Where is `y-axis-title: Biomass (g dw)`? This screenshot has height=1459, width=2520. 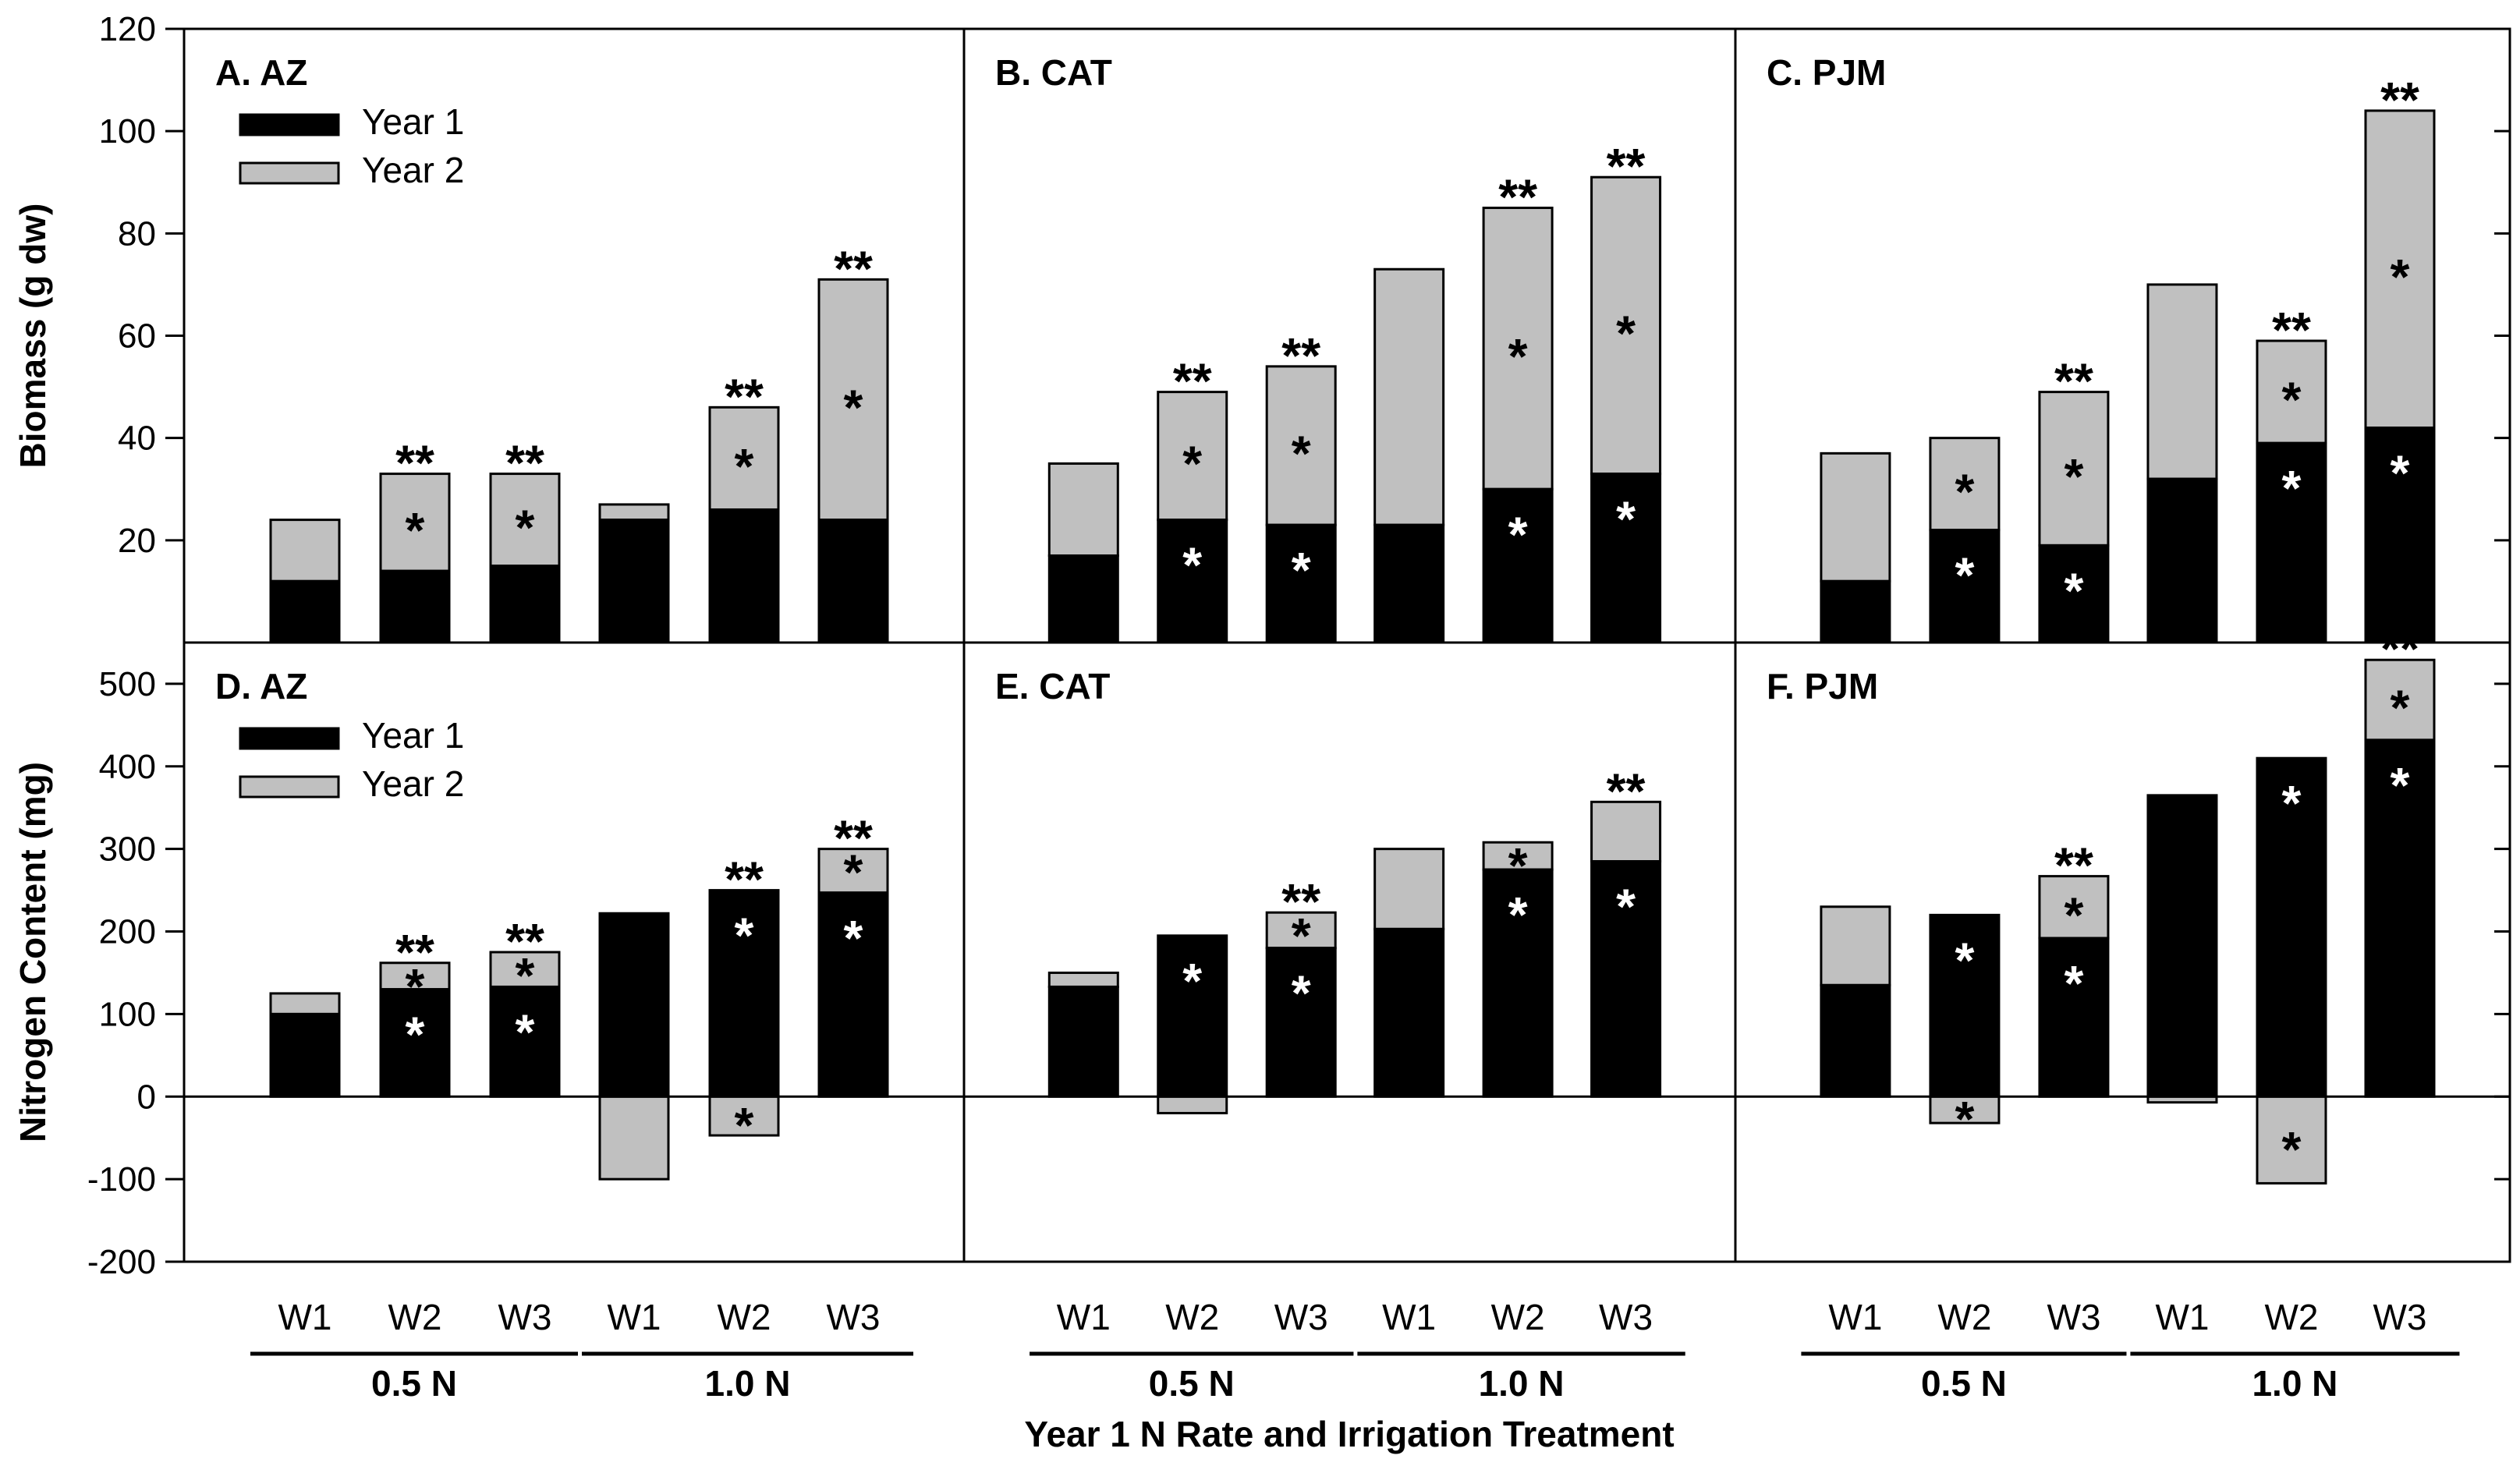
y-axis-title: Biomass (g dw) is located at coordinates (32, 336).